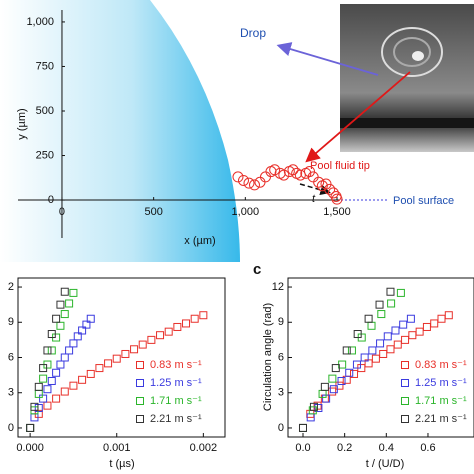  What do you see at coordinates (278, 357) in the screenshot?
I see `y-tick-labels: 0 3 6 9 12` at bounding box center [278, 357].